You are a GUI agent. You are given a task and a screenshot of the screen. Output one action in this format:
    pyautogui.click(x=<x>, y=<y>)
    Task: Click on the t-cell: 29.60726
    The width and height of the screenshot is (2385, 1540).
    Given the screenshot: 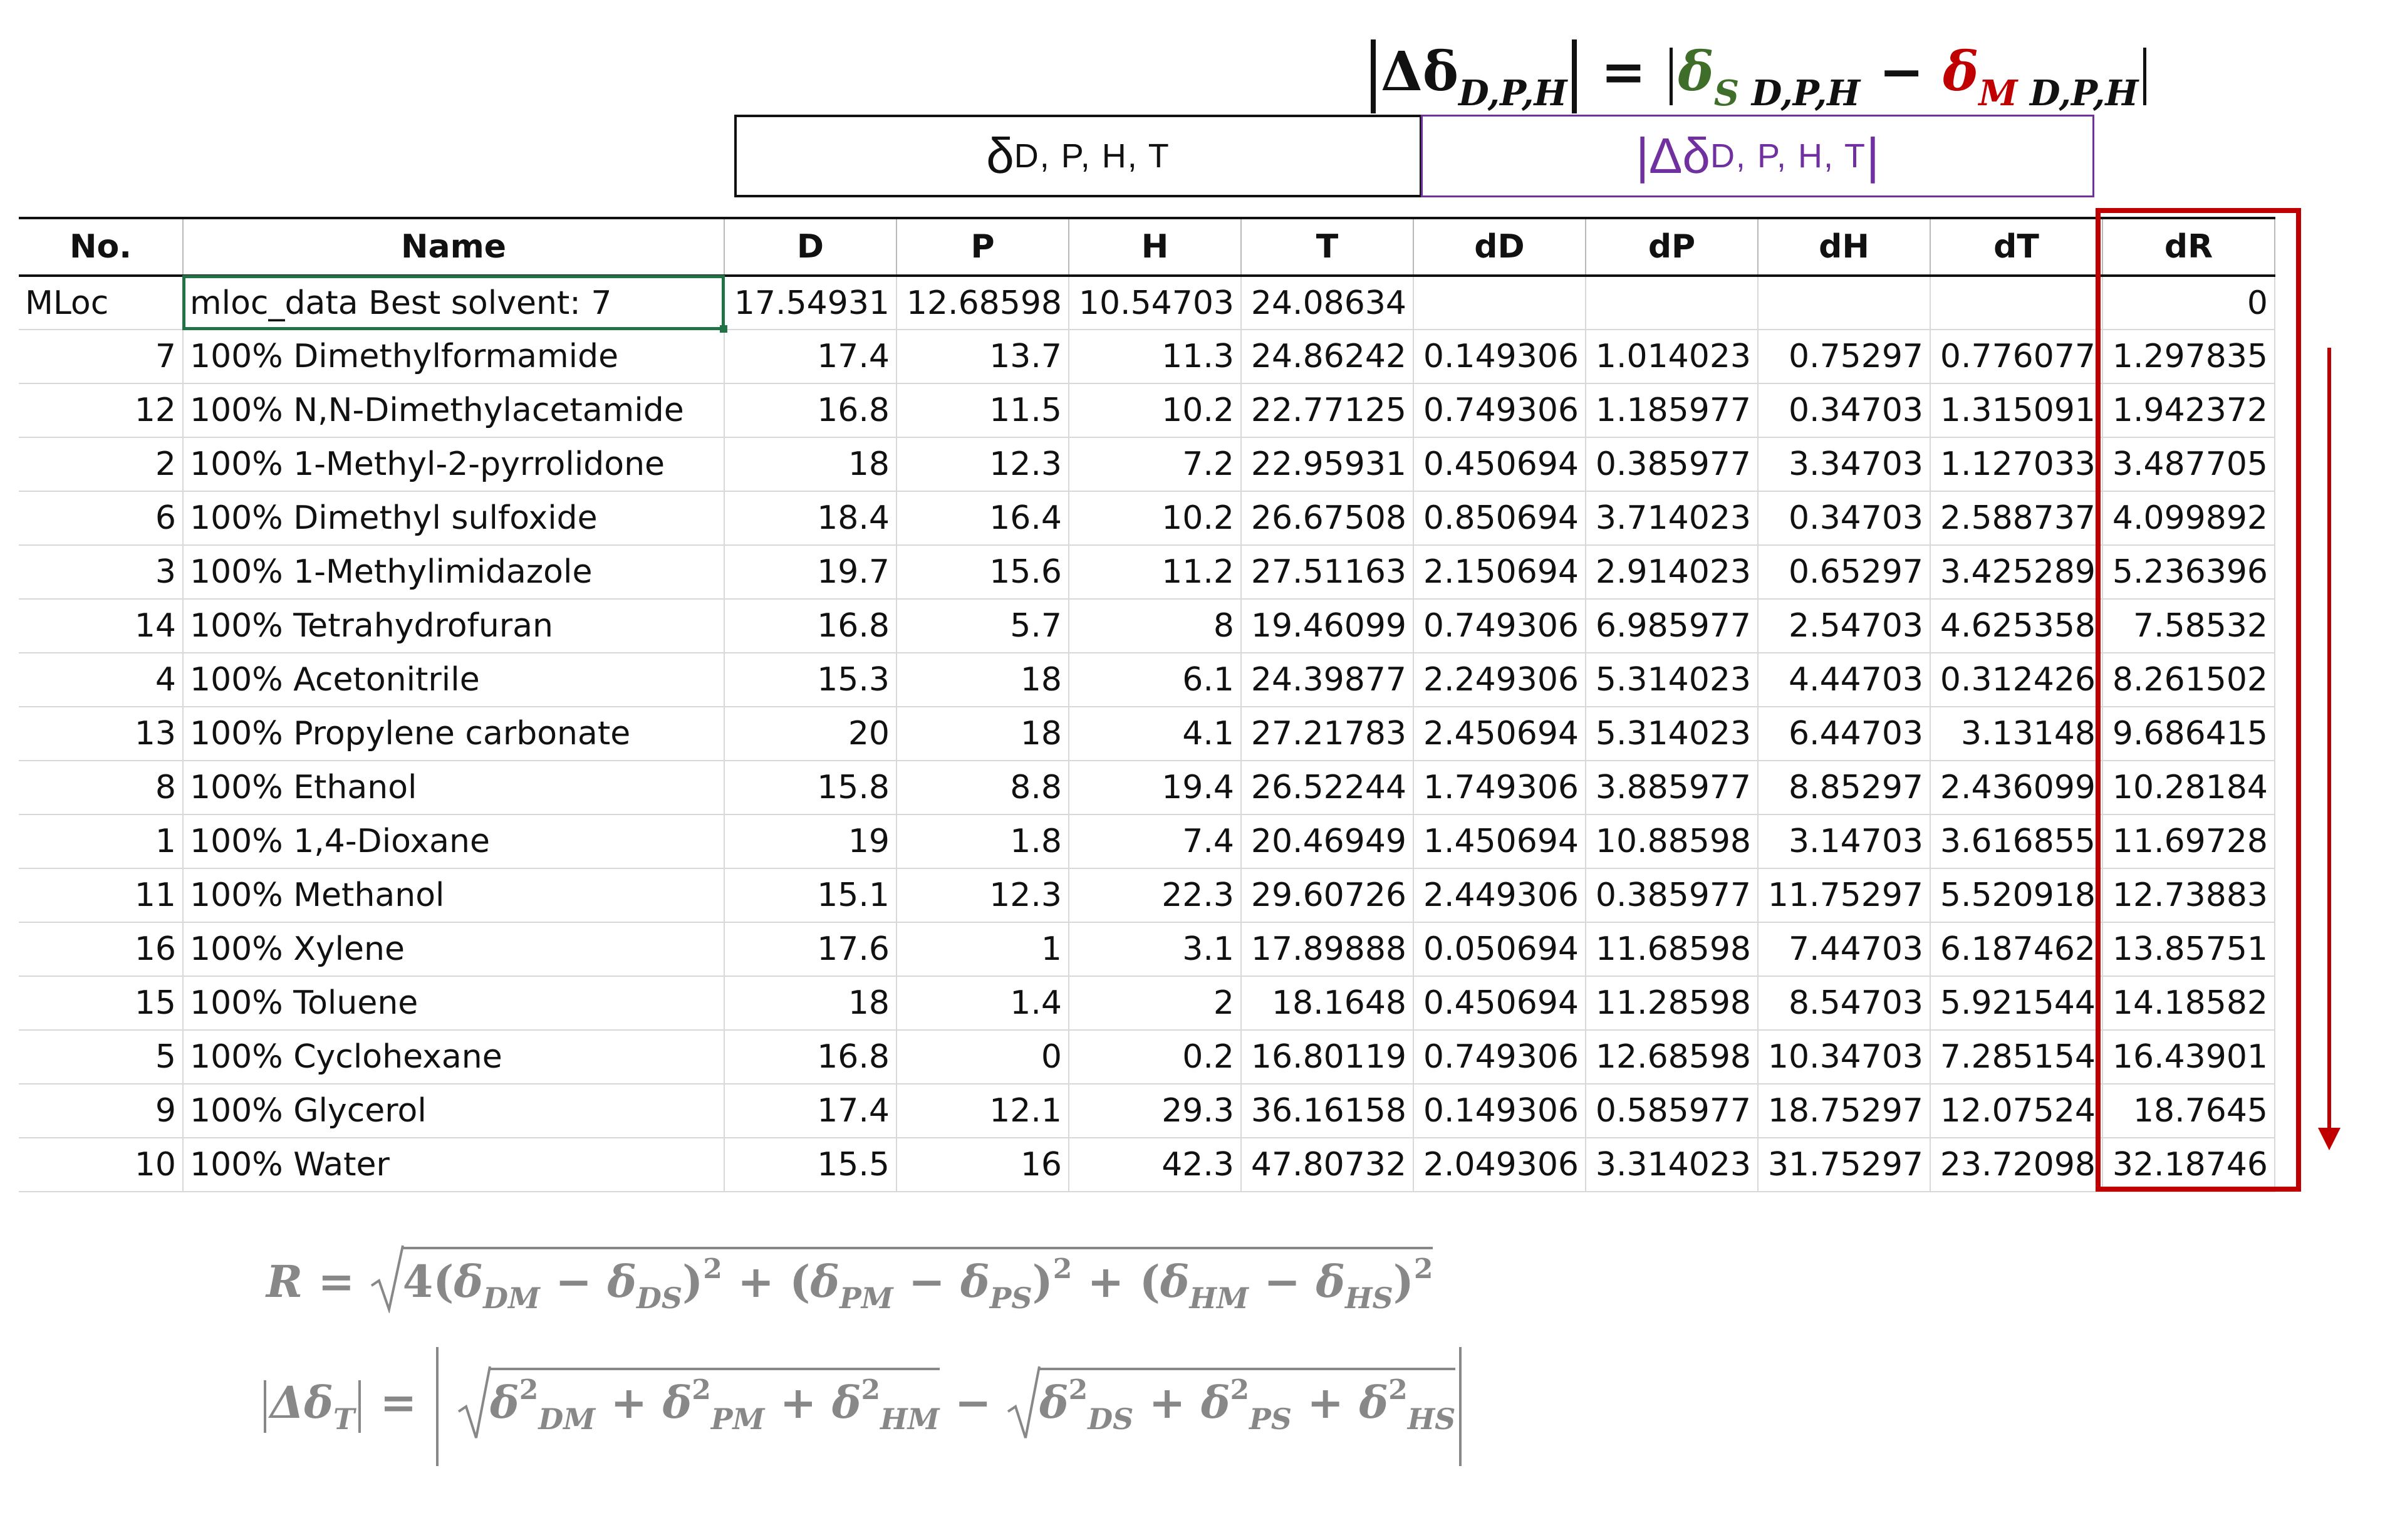 What is the action you would take?
    pyautogui.click(x=1327, y=895)
    